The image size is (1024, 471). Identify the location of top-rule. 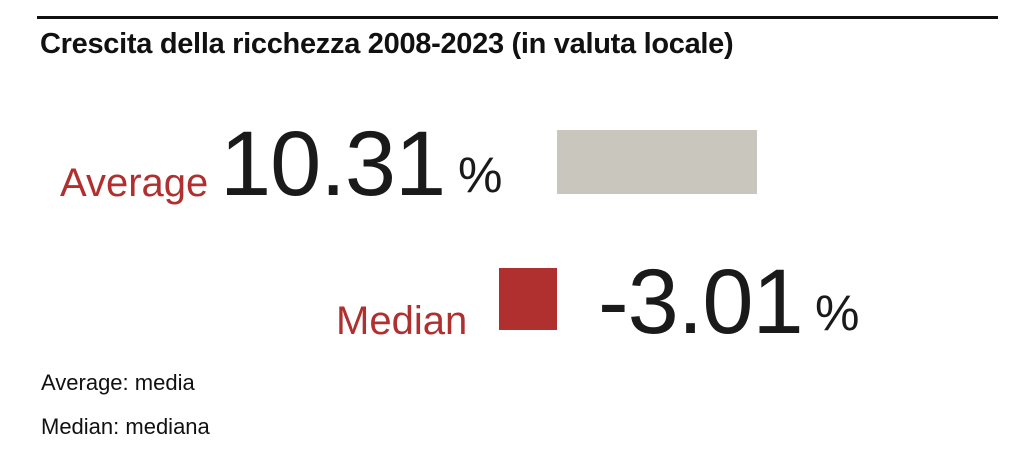
(517, 17).